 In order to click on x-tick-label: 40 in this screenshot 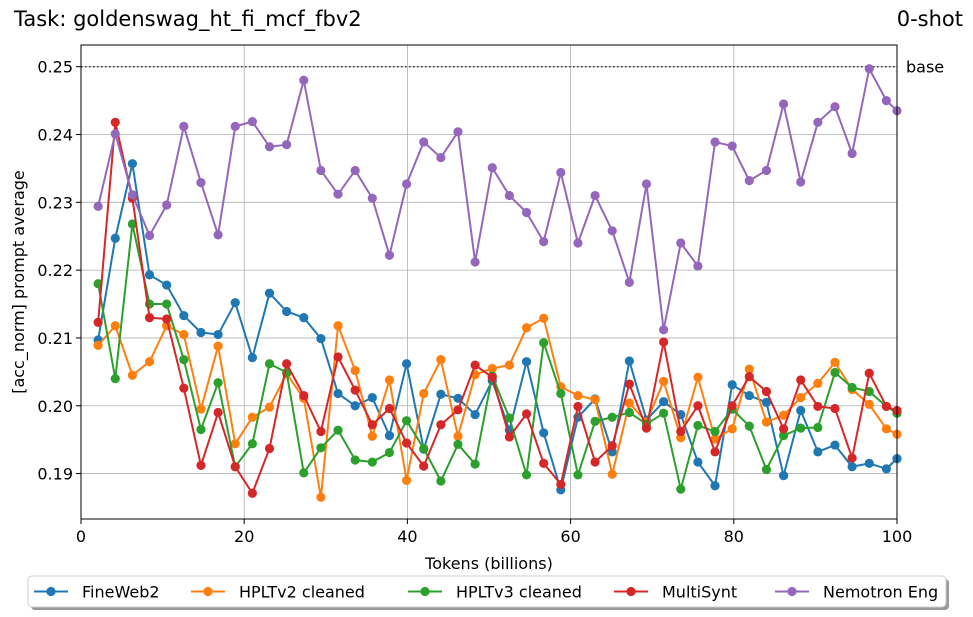, I will do `click(407, 536)`.